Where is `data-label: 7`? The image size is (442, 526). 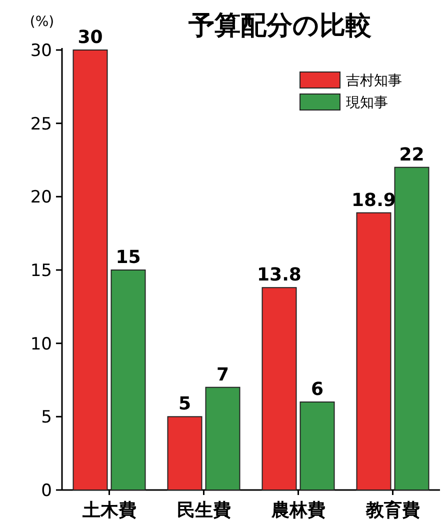
data-label: 7 is located at coordinates (223, 375).